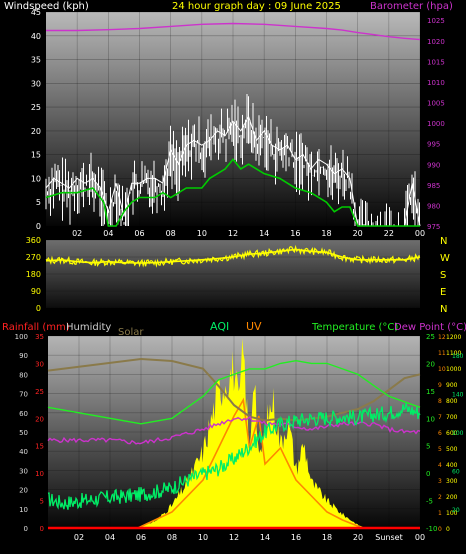 This screenshot has width=466, height=554. Describe the element at coordinates (39, 392) in the screenshot. I see `rainfall-tick-label: 25` at that location.